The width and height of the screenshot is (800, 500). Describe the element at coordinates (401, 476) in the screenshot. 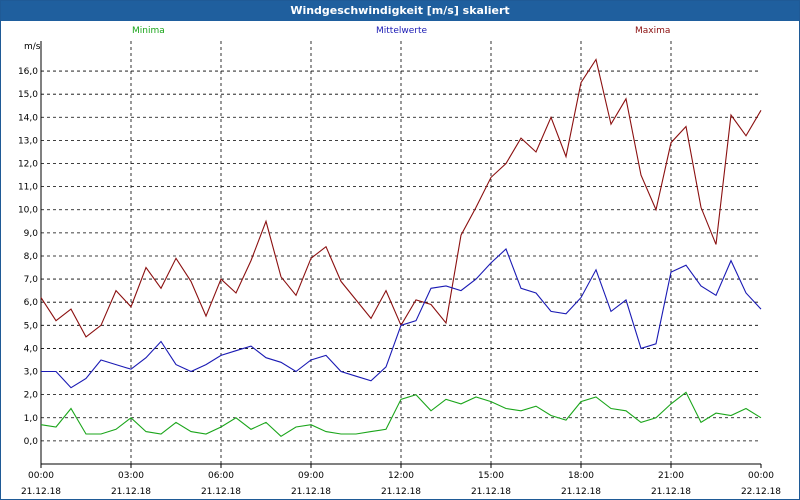

I see `x-tick-time-label: 12:00` at that location.